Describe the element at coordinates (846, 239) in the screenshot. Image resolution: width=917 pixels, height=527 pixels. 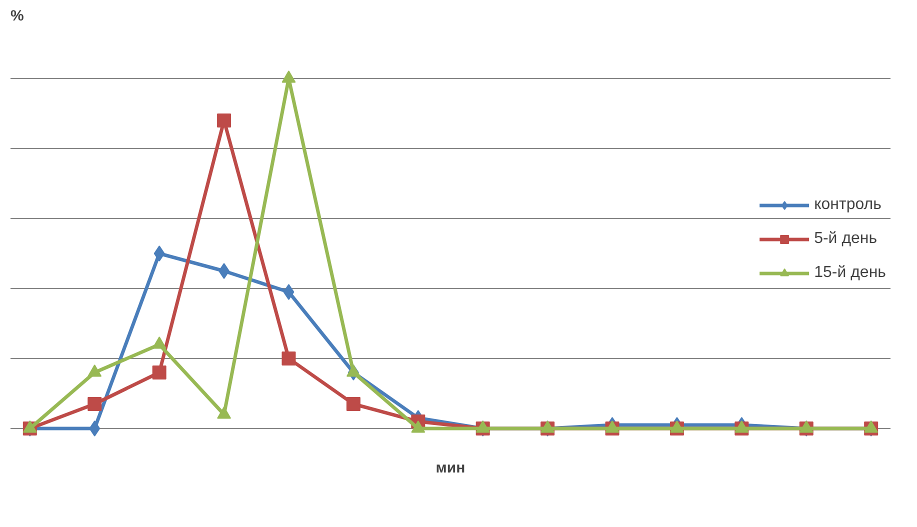
I see `legend-label: 5-й день` at that location.